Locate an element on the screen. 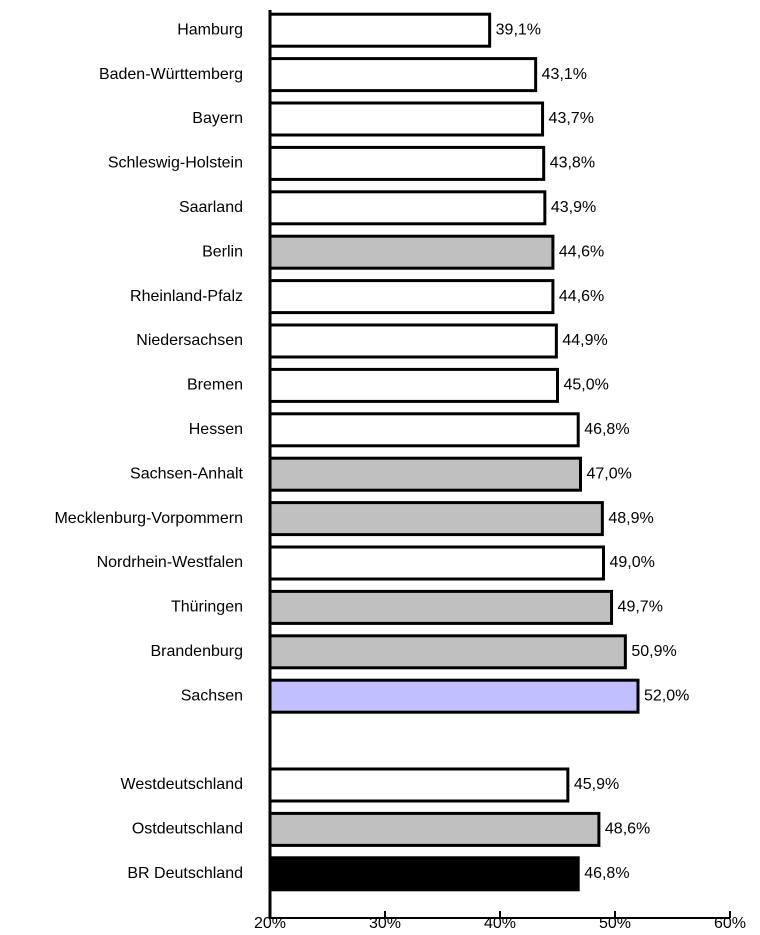 Image resolution: width=760 pixels, height=935 pixels. category-label: Westdeutschland is located at coordinates (182, 784).